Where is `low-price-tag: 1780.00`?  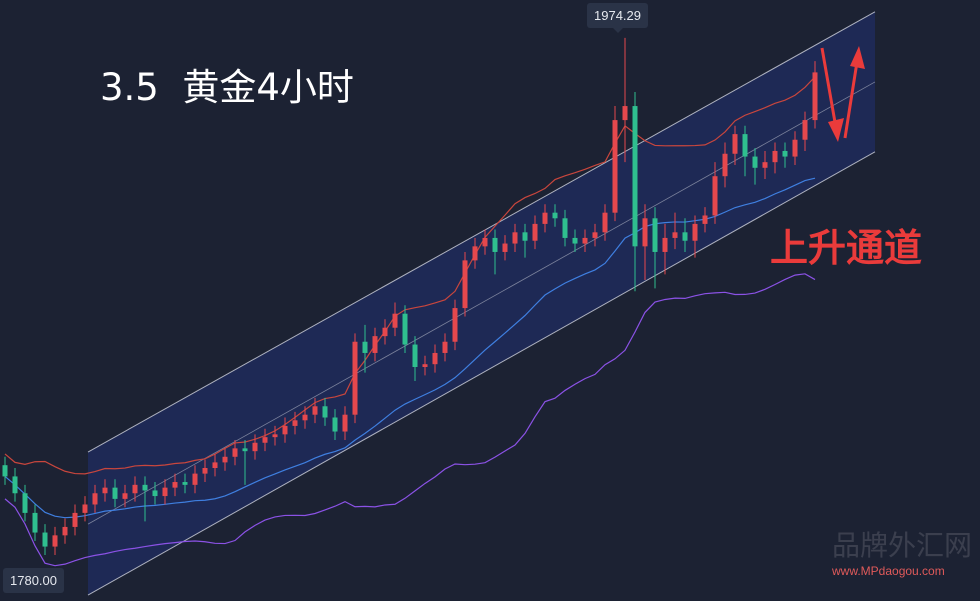
low-price-tag: 1780.00 is located at coordinates (33, 580).